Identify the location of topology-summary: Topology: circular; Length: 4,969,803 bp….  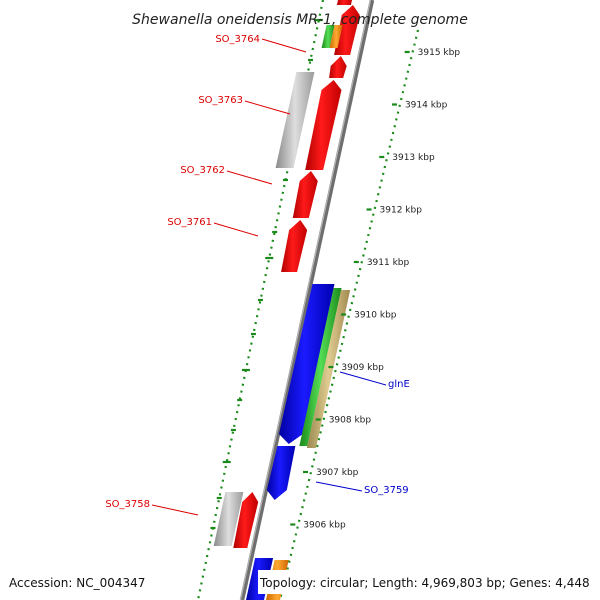
(424, 583).